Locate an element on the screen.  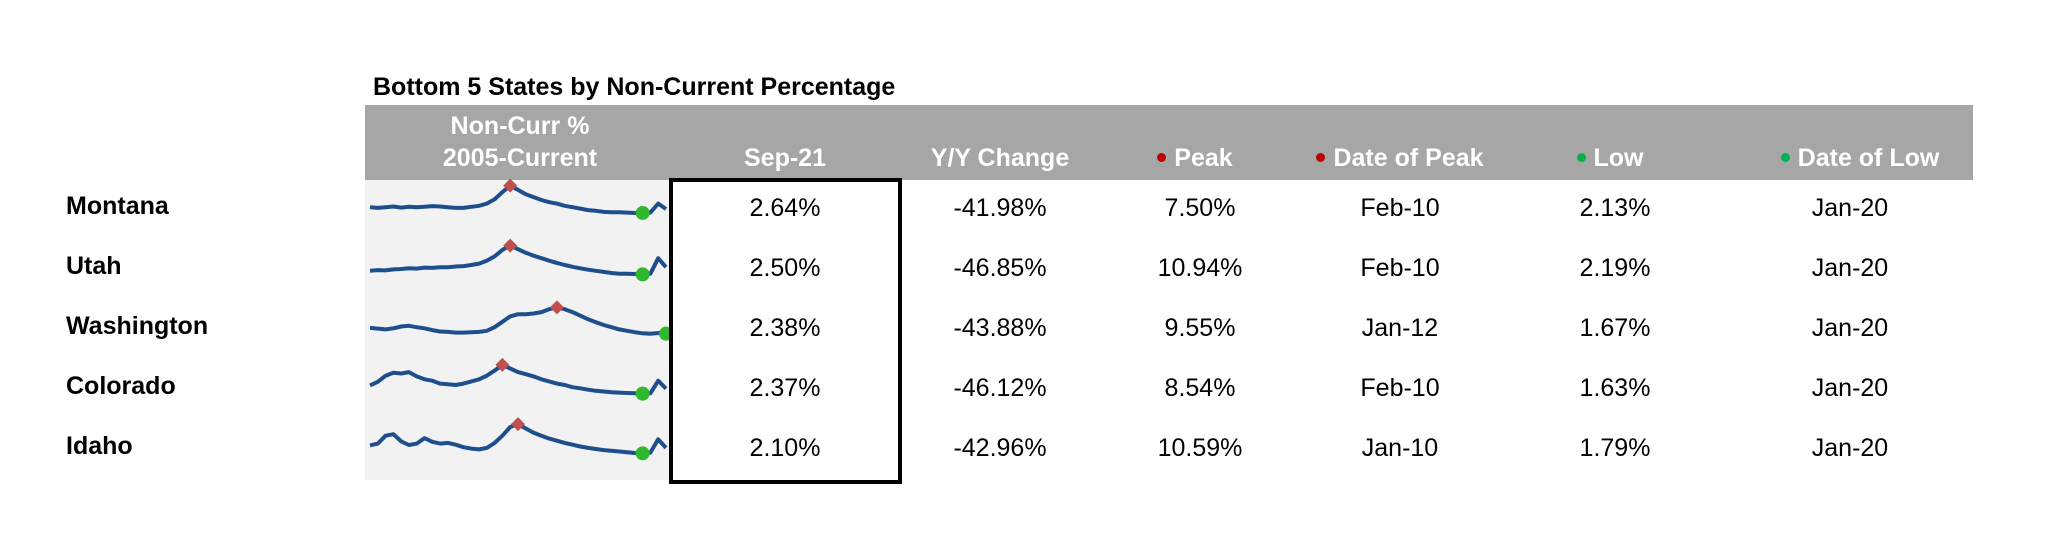
cell-date-of-peak: Jan-12 is located at coordinates (1400, 328).